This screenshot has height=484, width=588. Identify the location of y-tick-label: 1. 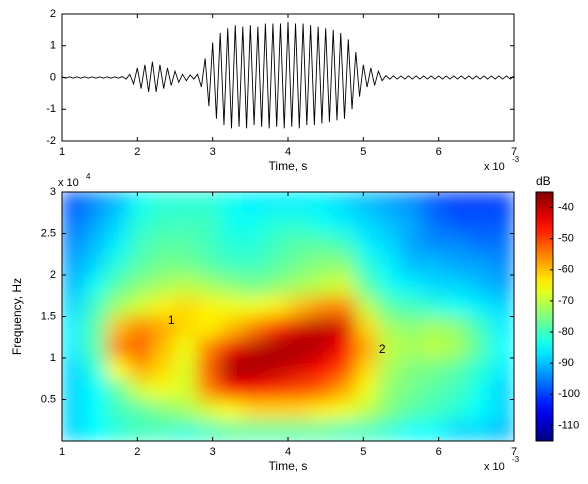
(53, 358).